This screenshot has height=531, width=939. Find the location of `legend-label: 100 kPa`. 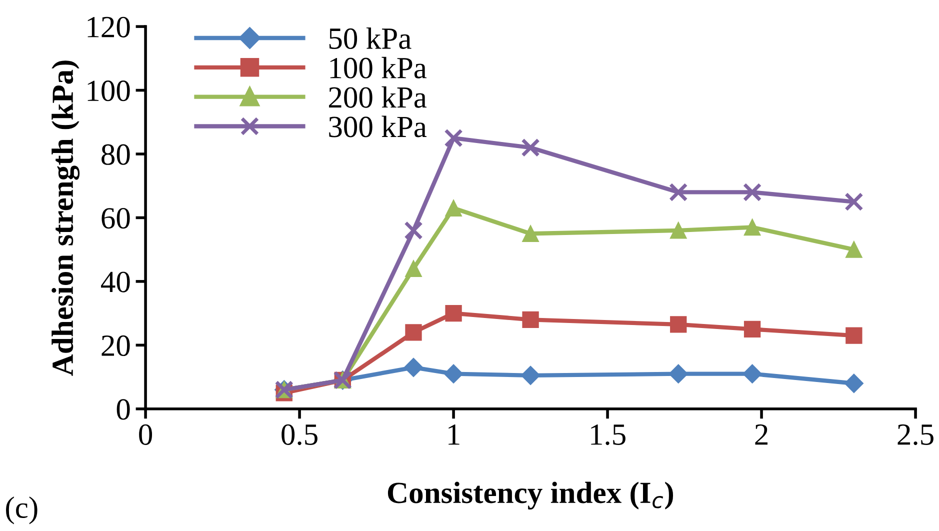

legend-label: 100 kPa is located at coordinates (378, 67).